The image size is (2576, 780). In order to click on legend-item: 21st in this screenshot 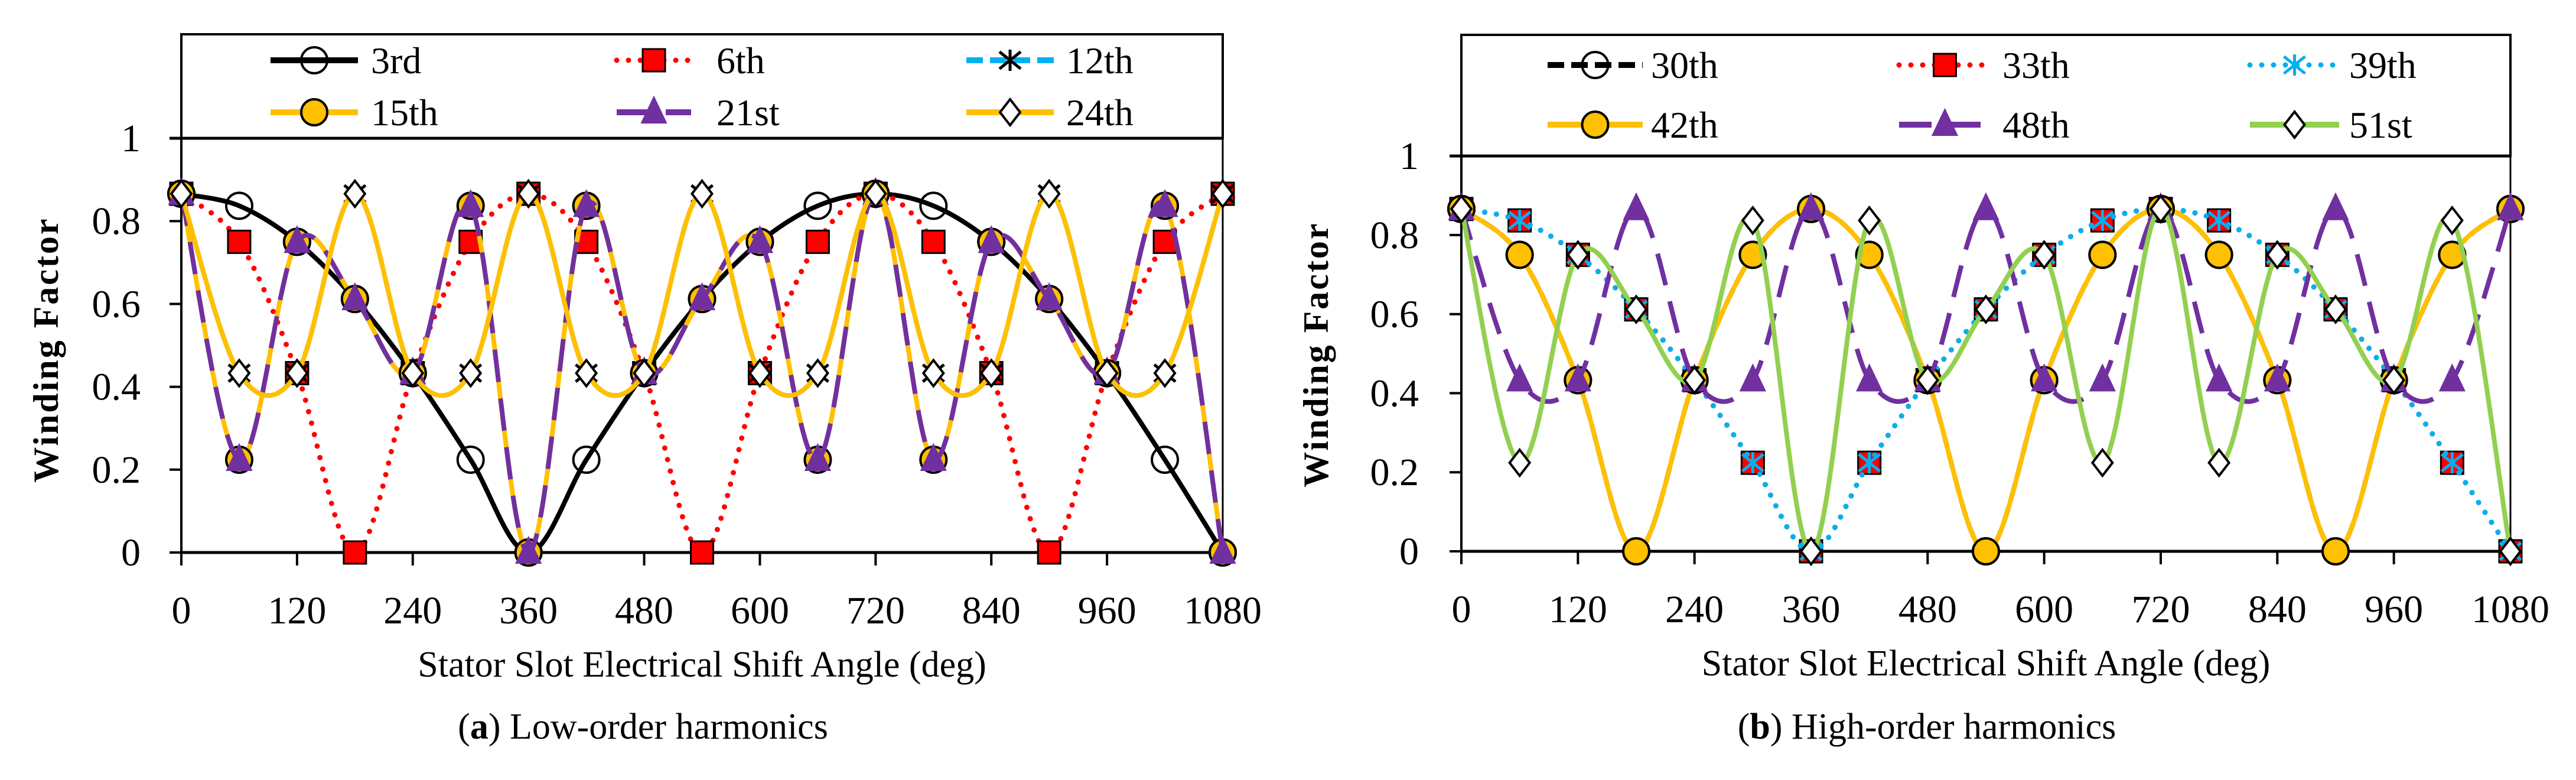, I will do `click(698, 113)`.